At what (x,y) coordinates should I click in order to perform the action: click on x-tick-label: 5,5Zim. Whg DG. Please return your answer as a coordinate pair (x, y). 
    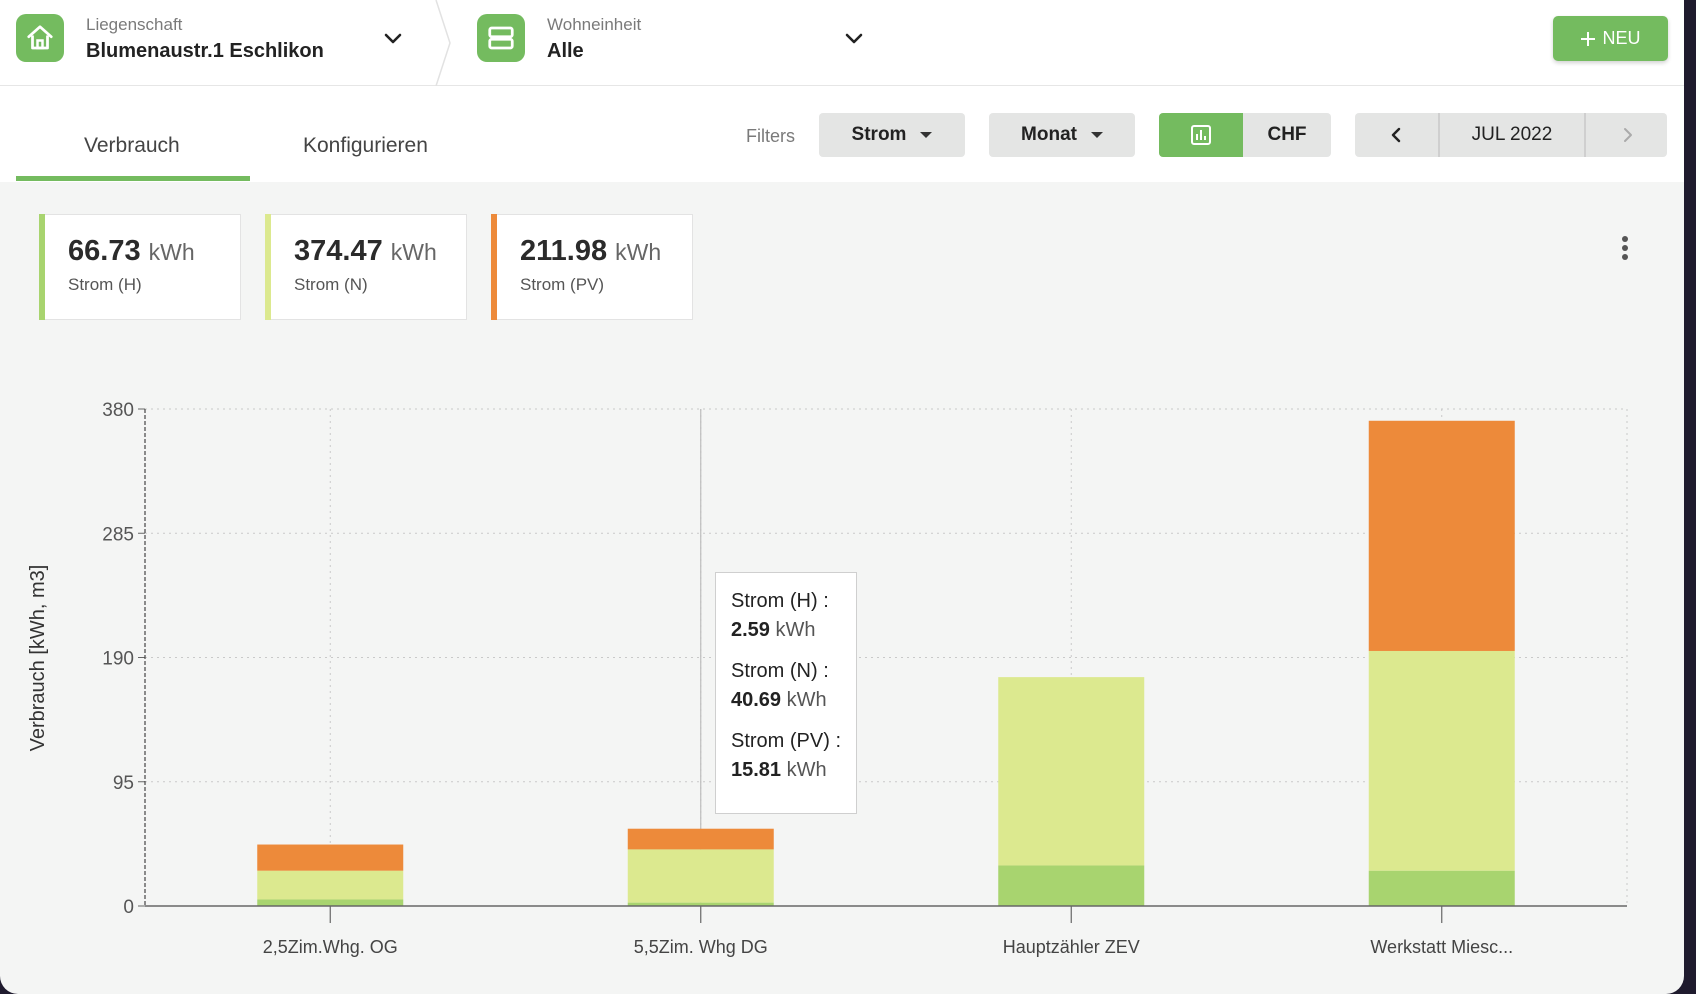
    Looking at the image, I should click on (701, 947).